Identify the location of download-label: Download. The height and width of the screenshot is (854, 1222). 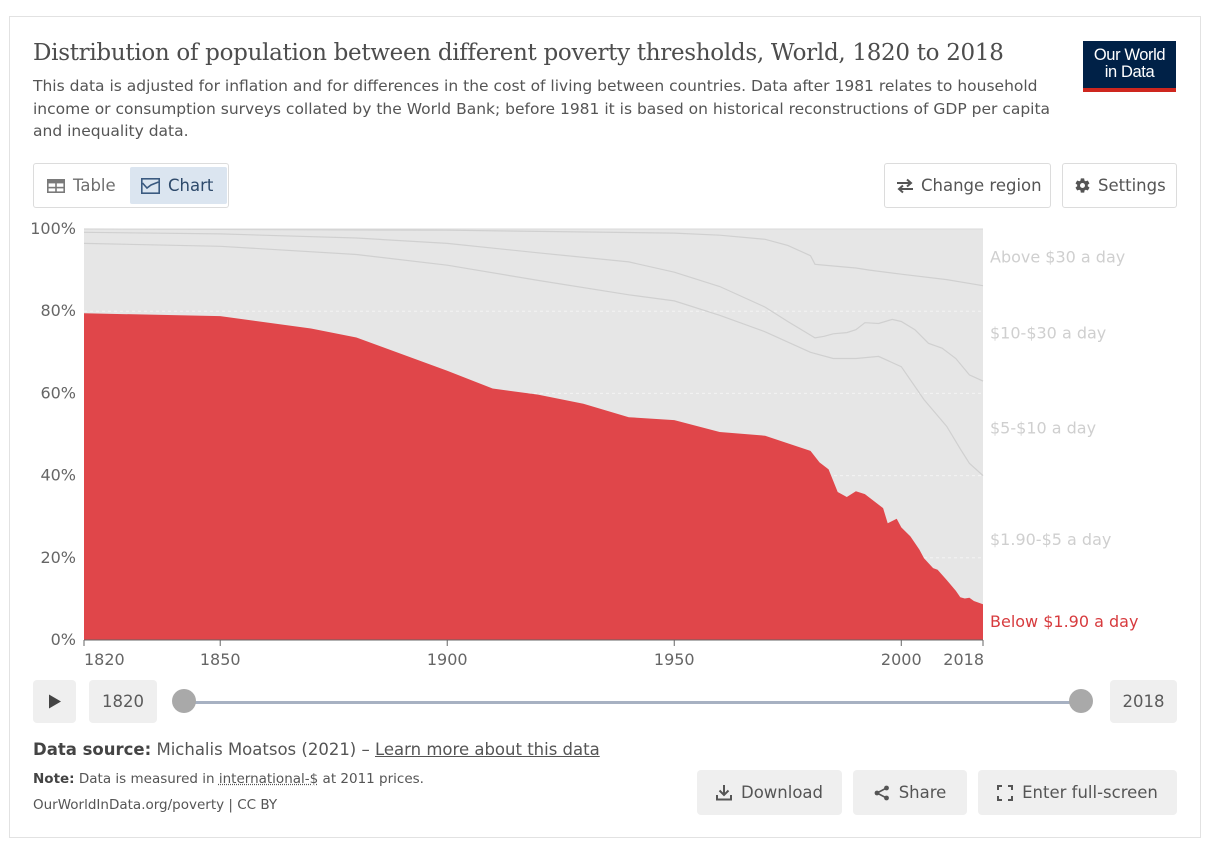
(782, 792).